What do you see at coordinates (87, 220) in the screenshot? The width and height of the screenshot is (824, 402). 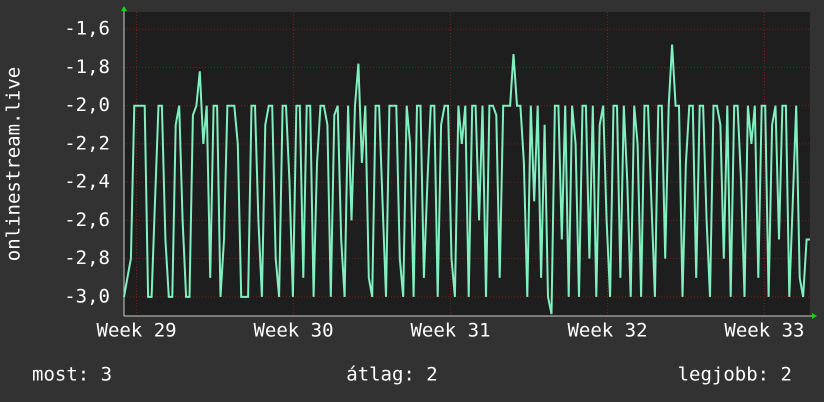 I see `y-tick-label: -2,6` at bounding box center [87, 220].